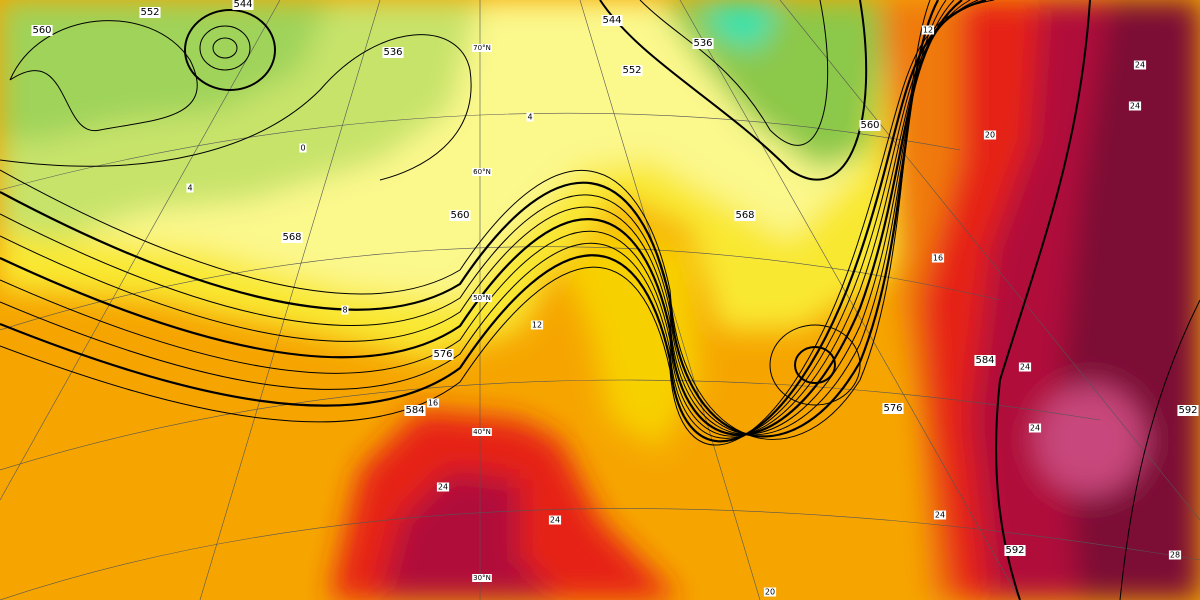  I want to click on latitude-label: 30°N, so click(482, 578).